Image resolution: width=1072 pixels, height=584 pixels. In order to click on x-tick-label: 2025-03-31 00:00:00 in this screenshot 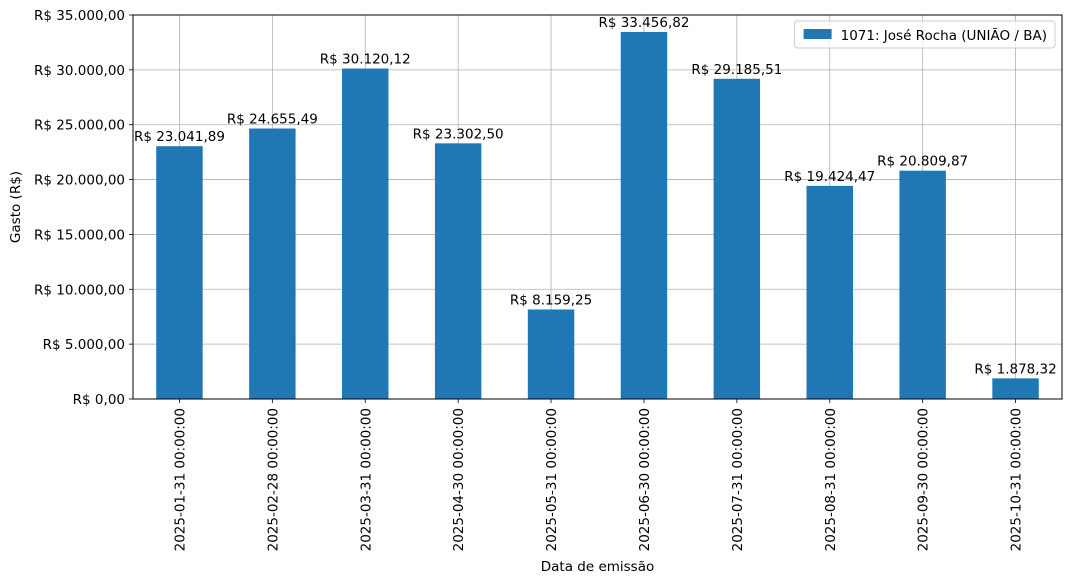, I will do `click(366, 479)`.